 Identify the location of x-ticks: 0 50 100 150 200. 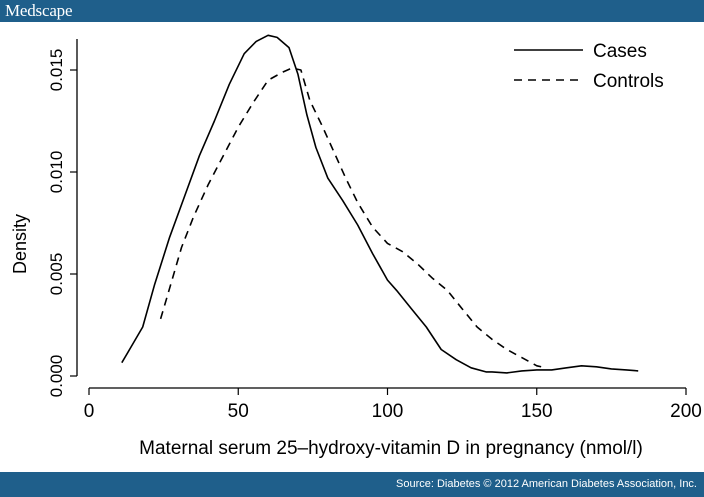
(393, 405).